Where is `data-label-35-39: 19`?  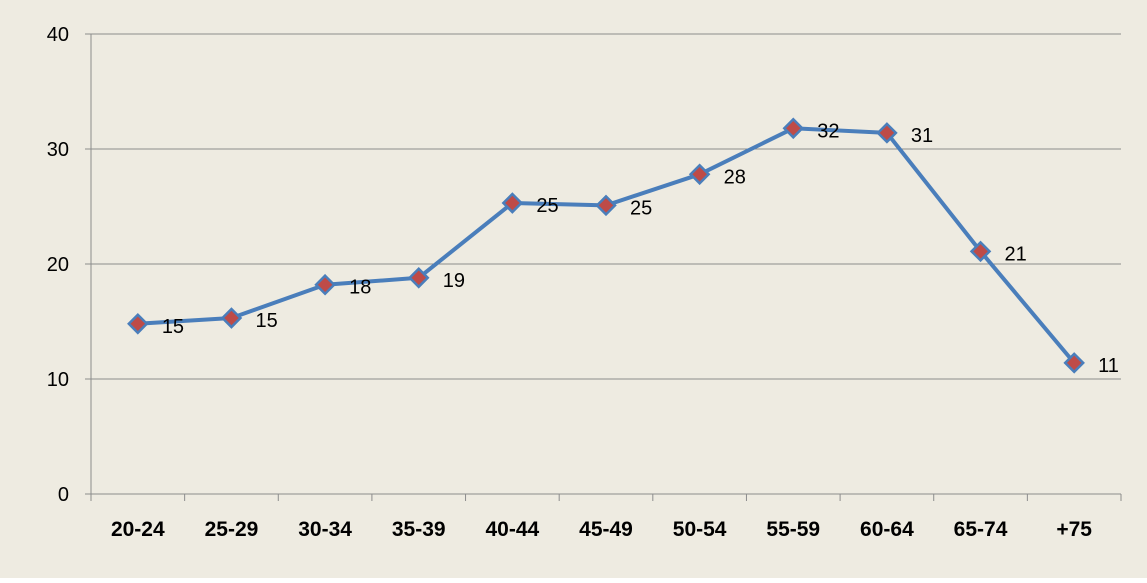 data-label-35-39: 19 is located at coordinates (454, 281).